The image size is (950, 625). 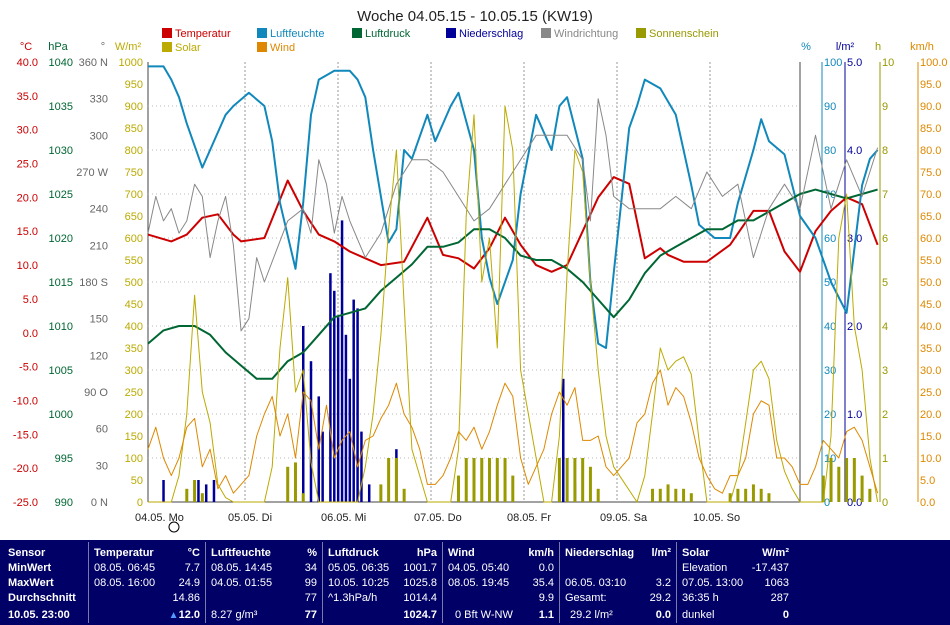 What do you see at coordinates (854, 415) in the screenshot?
I see `rain-tick-4: 1.0` at bounding box center [854, 415].